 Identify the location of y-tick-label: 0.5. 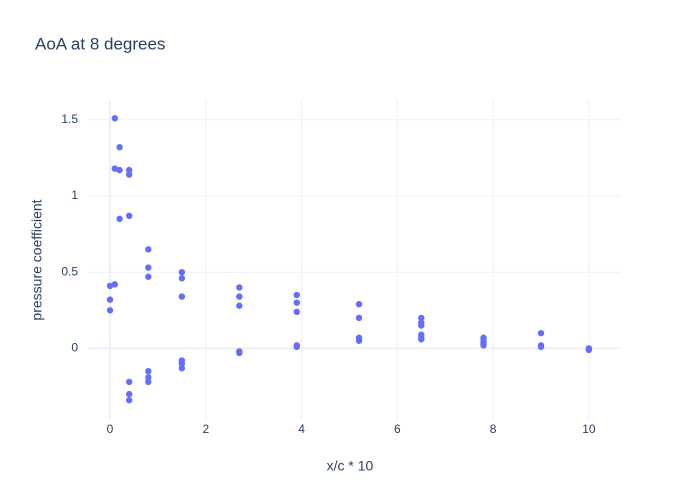
(69, 271).